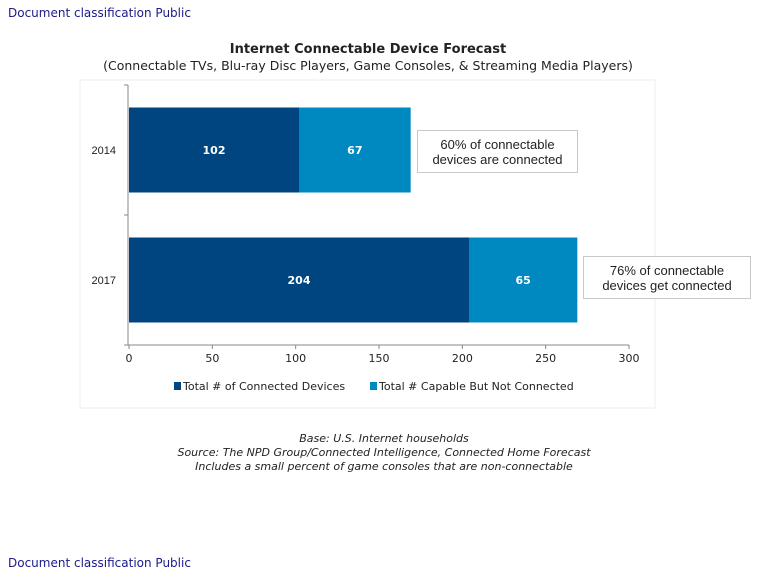 This screenshot has width=768, height=576. I want to click on annotation-line: devices get connected, so click(667, 285).